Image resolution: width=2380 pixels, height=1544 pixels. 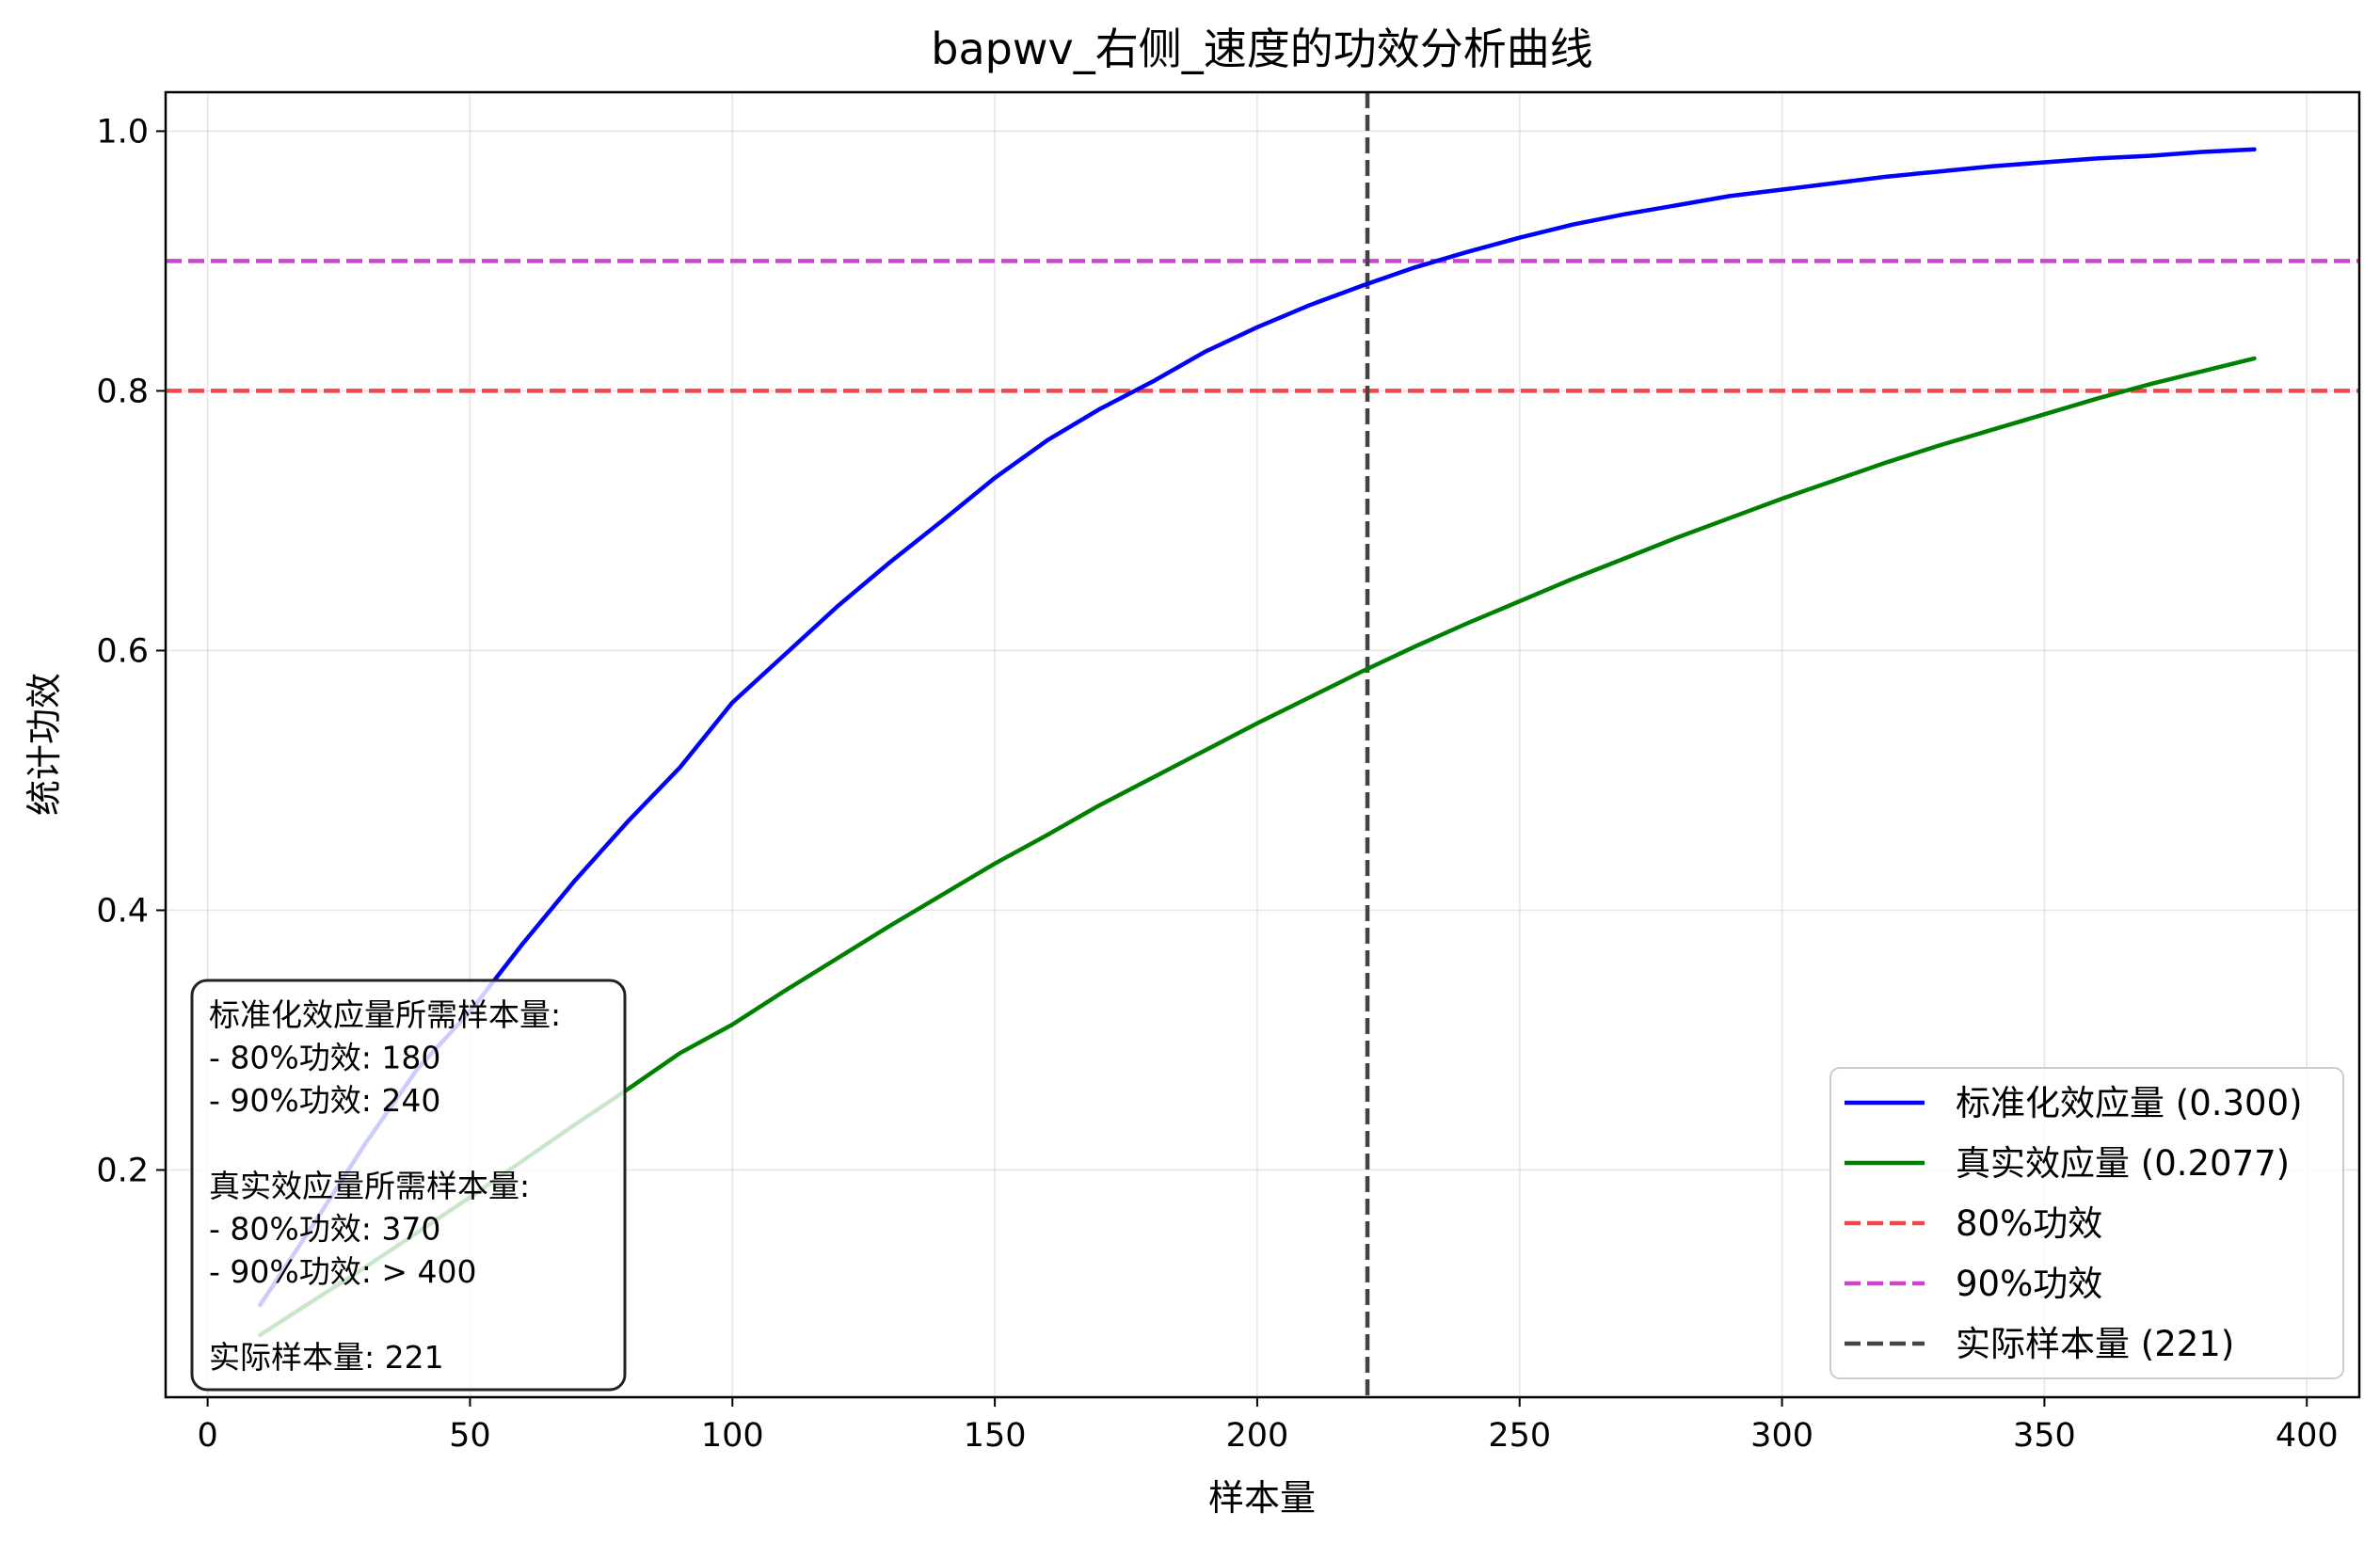 I want to click on x-tick-label: 400, so click(x=2307, y=1436).